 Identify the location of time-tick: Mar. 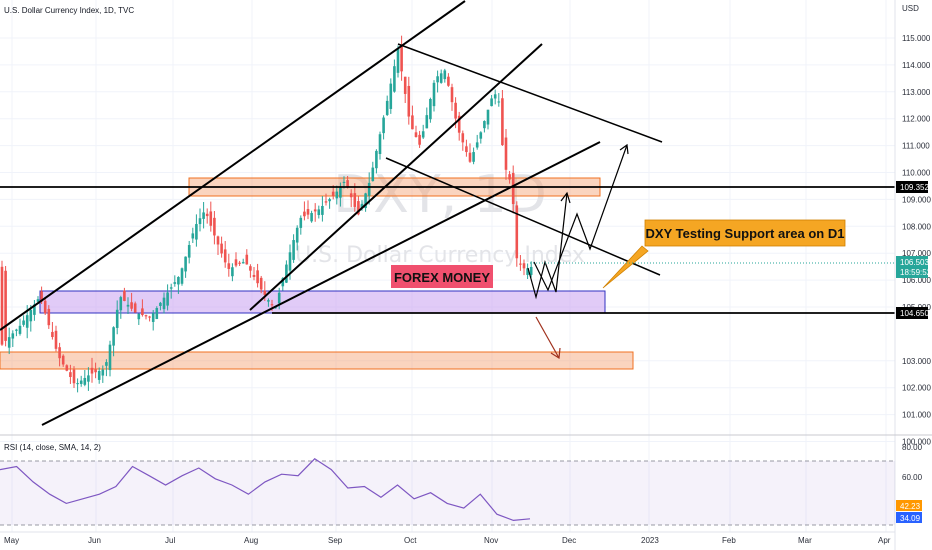
(805, 540).